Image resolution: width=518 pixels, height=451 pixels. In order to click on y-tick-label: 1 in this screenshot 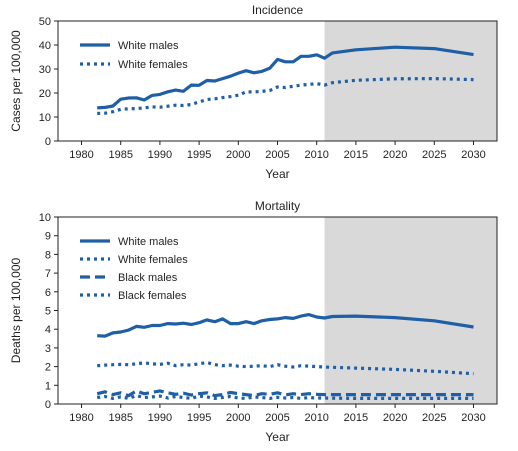, I will do `click(48, 386)`.